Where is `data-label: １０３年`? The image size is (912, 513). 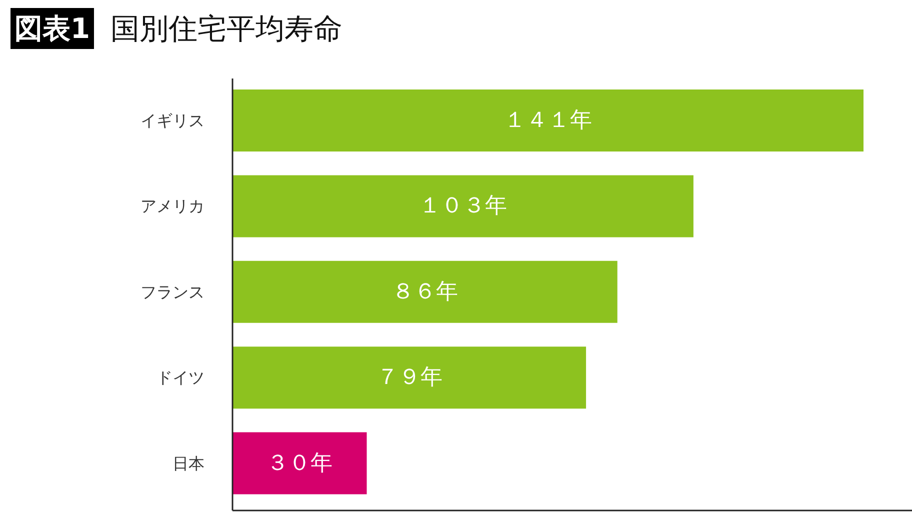
data-label: １０３年 is located at coordinates (462, 206).